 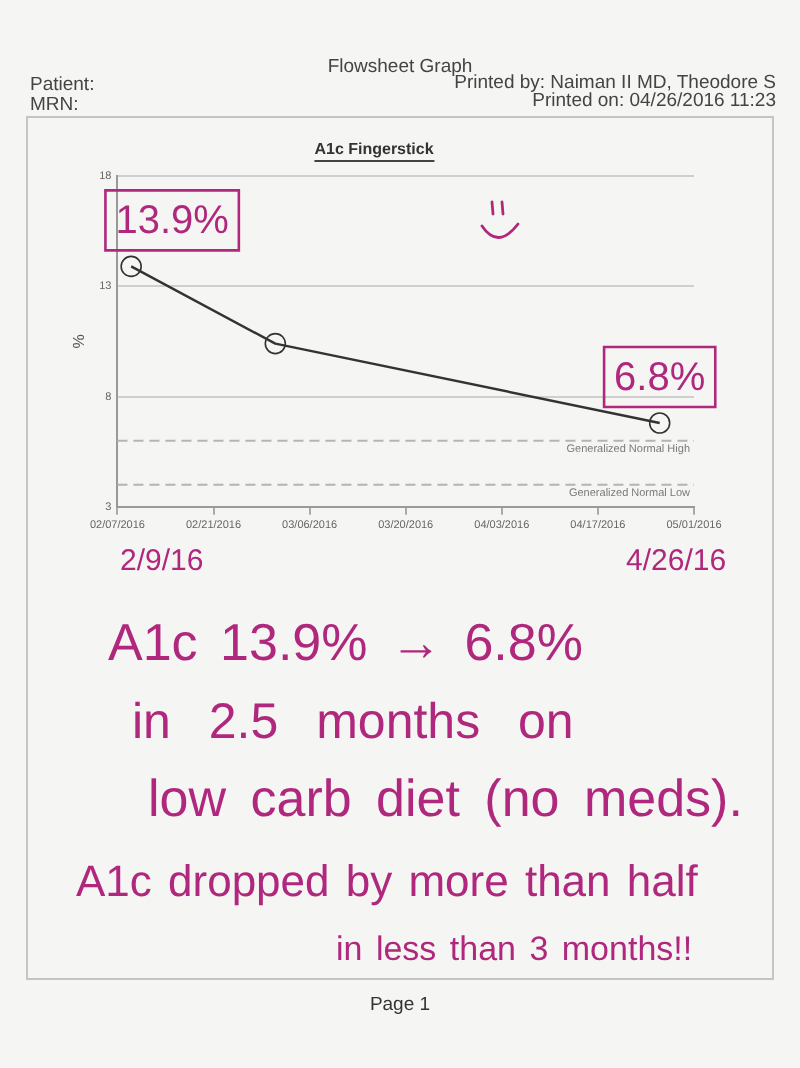 I want to click on text: in 2.5 months on, so click(x=353, y=722).